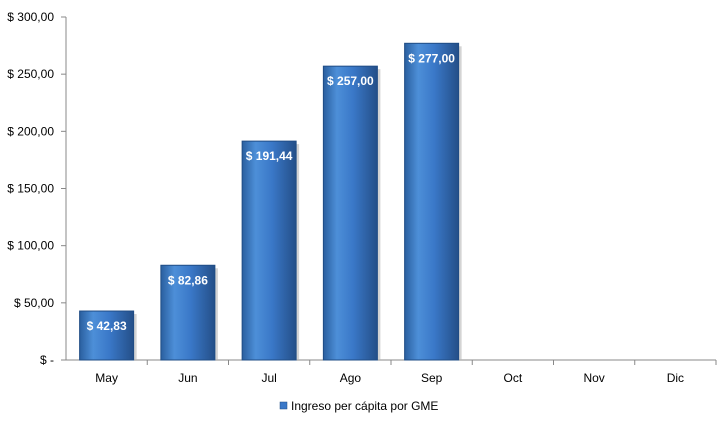  Describe the element at coordinates (107, 335) in the screenshot. I see `bar-may` at that location.